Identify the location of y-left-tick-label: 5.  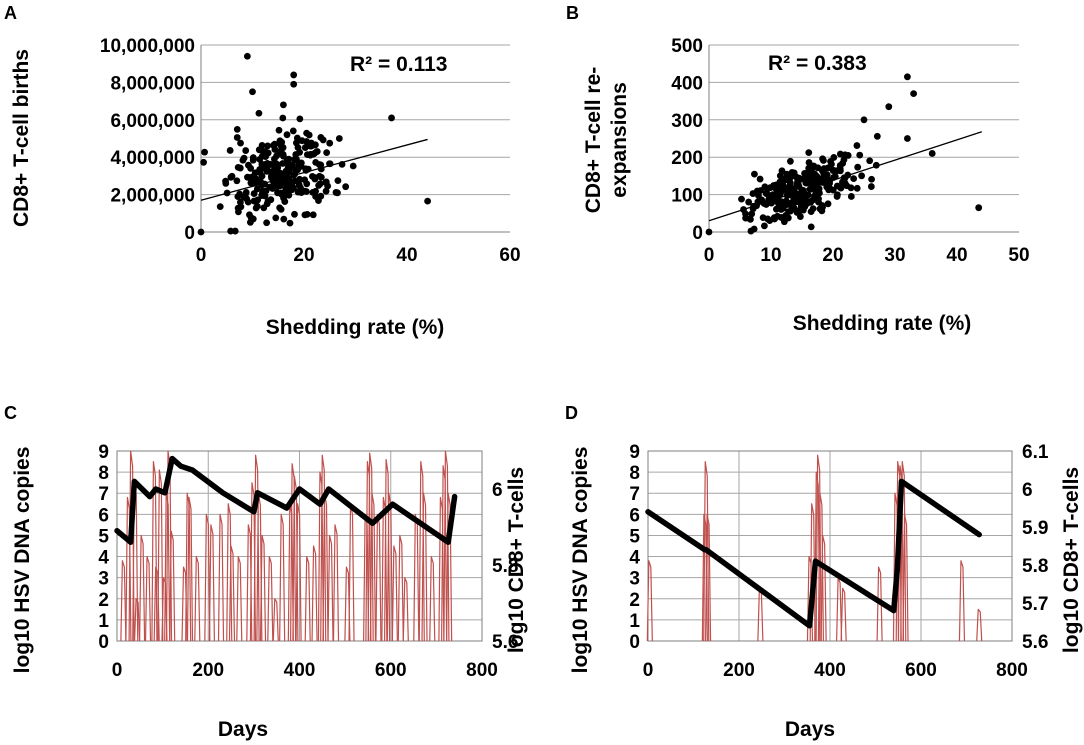
(103, 536).